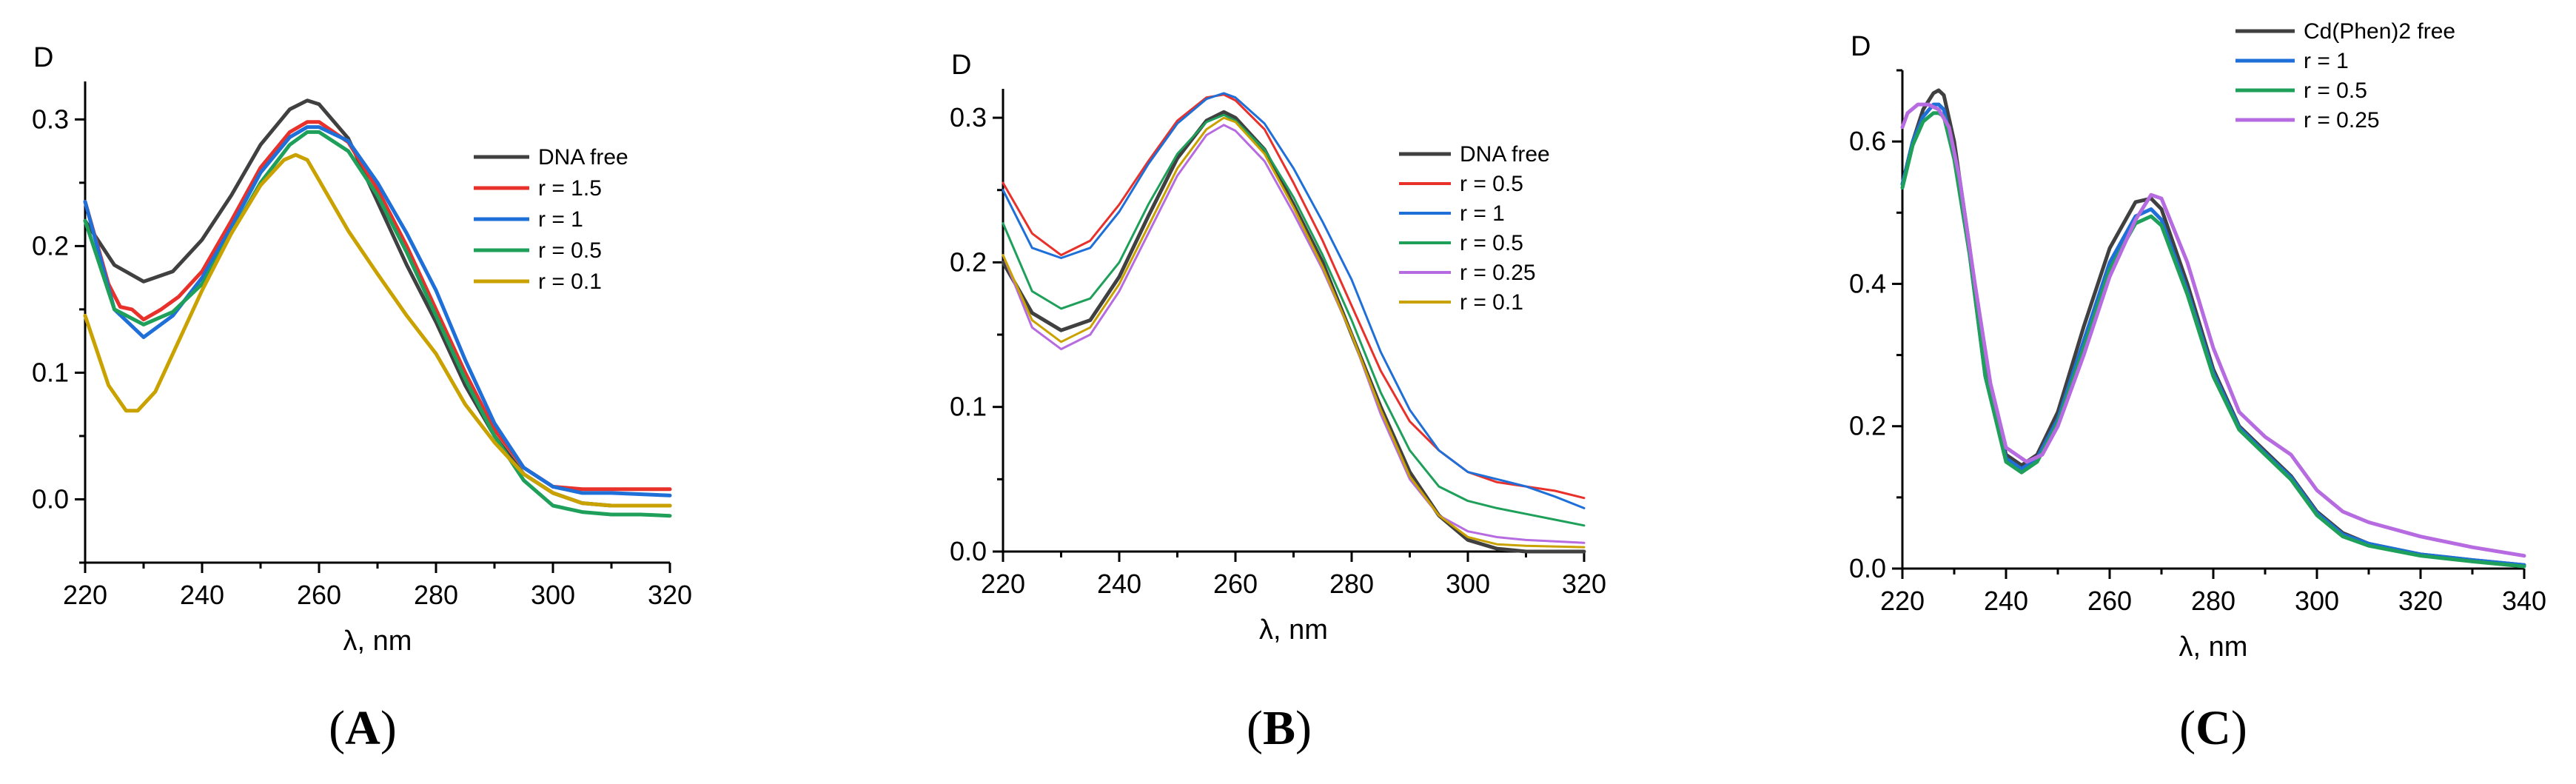  What do you see at coordinates (570, 188) in the screenshot?
I see `legend-label: r = 1.5` at bounding box center [570, 188].